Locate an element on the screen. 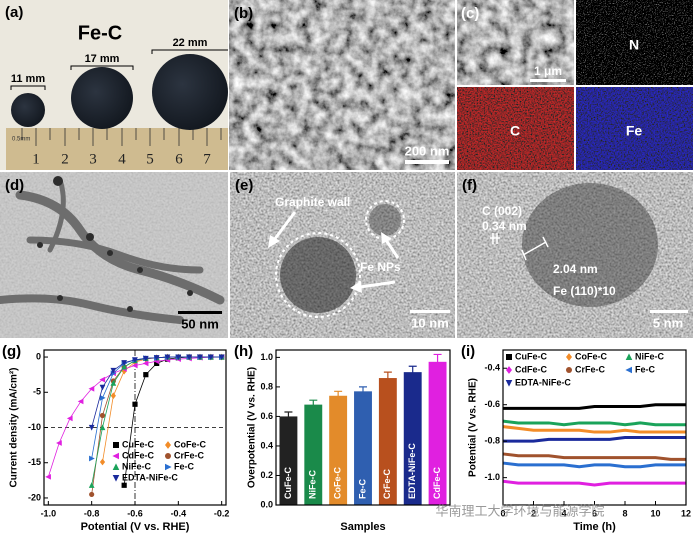  category-label: NiFe-C is located at coordinates (313, 485).